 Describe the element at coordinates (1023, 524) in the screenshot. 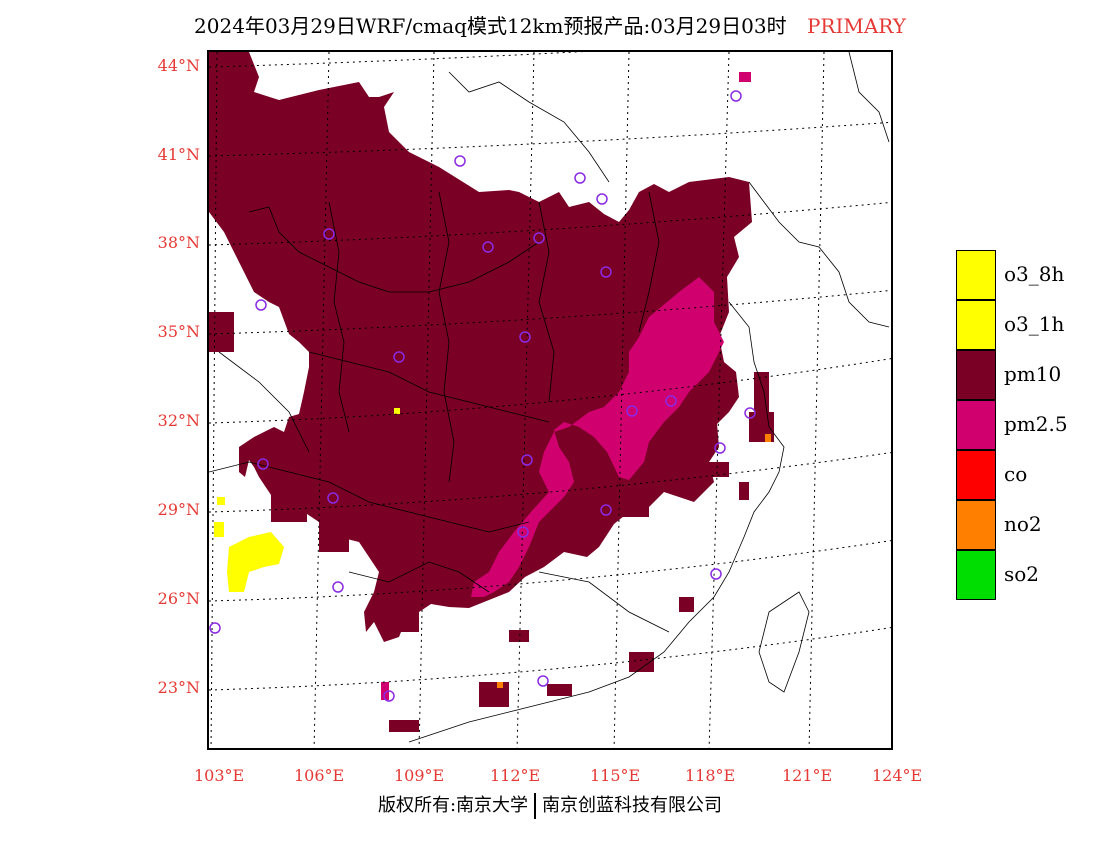

I see `legend-label: no2` at that location.